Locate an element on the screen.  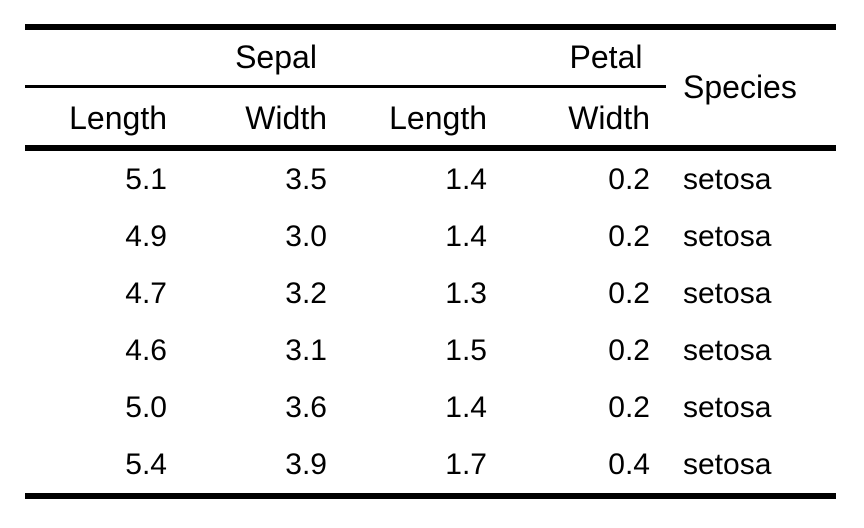
cell-sepal-length: 5.1 is located at coordinates (146, 179).